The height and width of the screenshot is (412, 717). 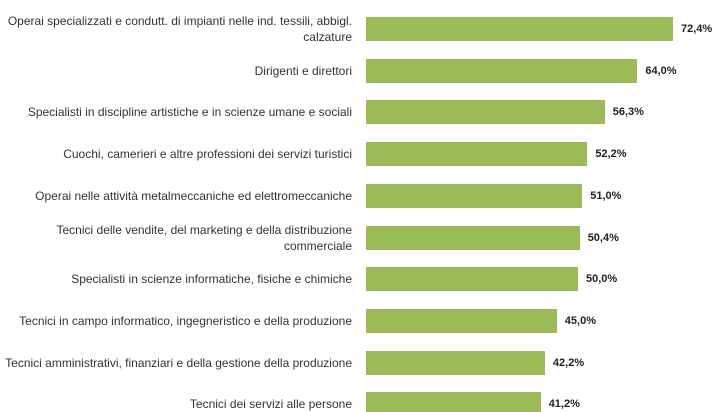 What do you see at coordinates (568, 362) in the screenshot?
I see `value-label: 42,2%` at bounding box center [568, 362].